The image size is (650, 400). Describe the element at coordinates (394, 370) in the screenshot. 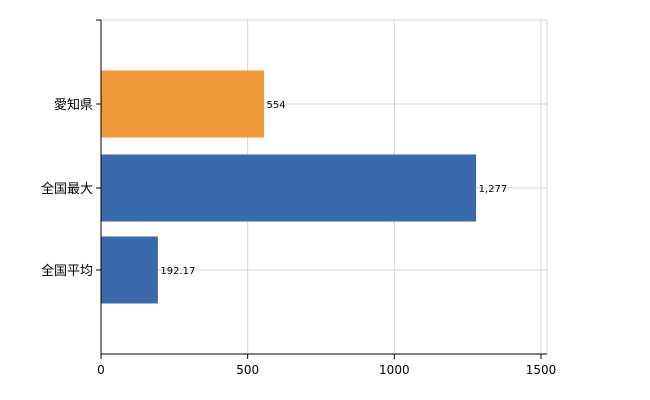

I see `x-tick-label-2: 1000` at that location.